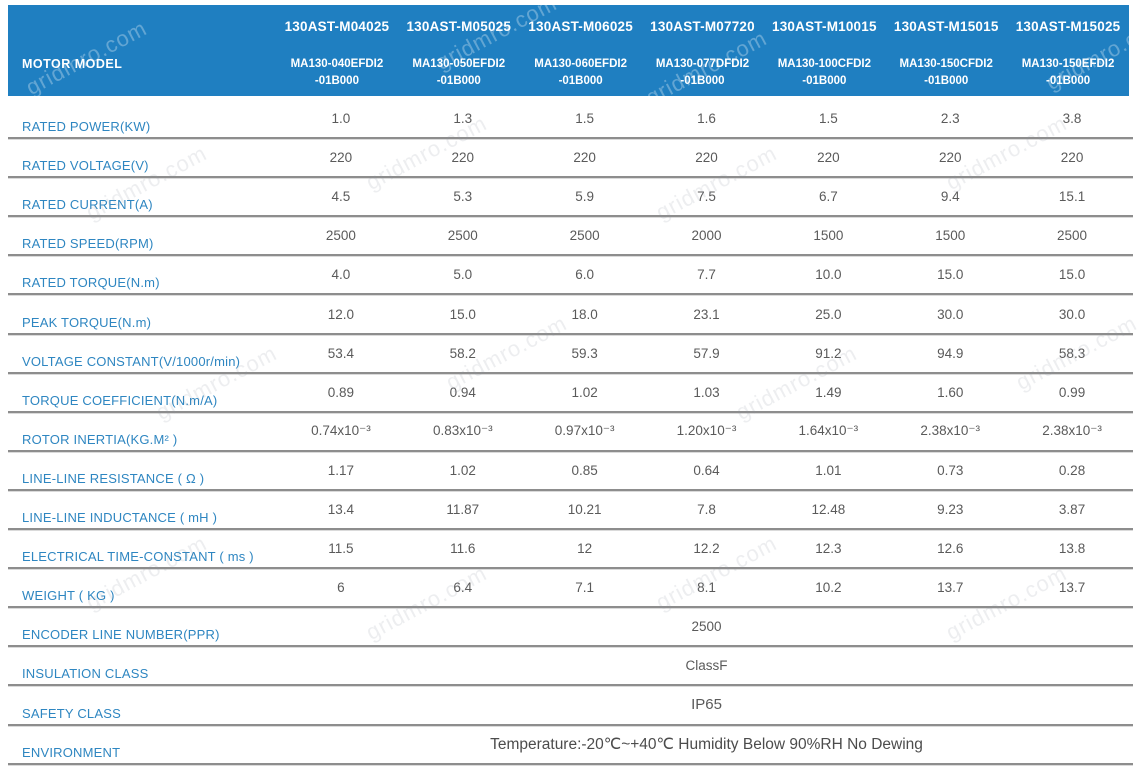 The image size is (1141, 768). What do you see at coordinates (824, 50) in the screenshot?
I see `column-header-130ast-m10015: 130AST-M10015 MA130-100CFDI2 -01B000` at bounding box center [824, 50].